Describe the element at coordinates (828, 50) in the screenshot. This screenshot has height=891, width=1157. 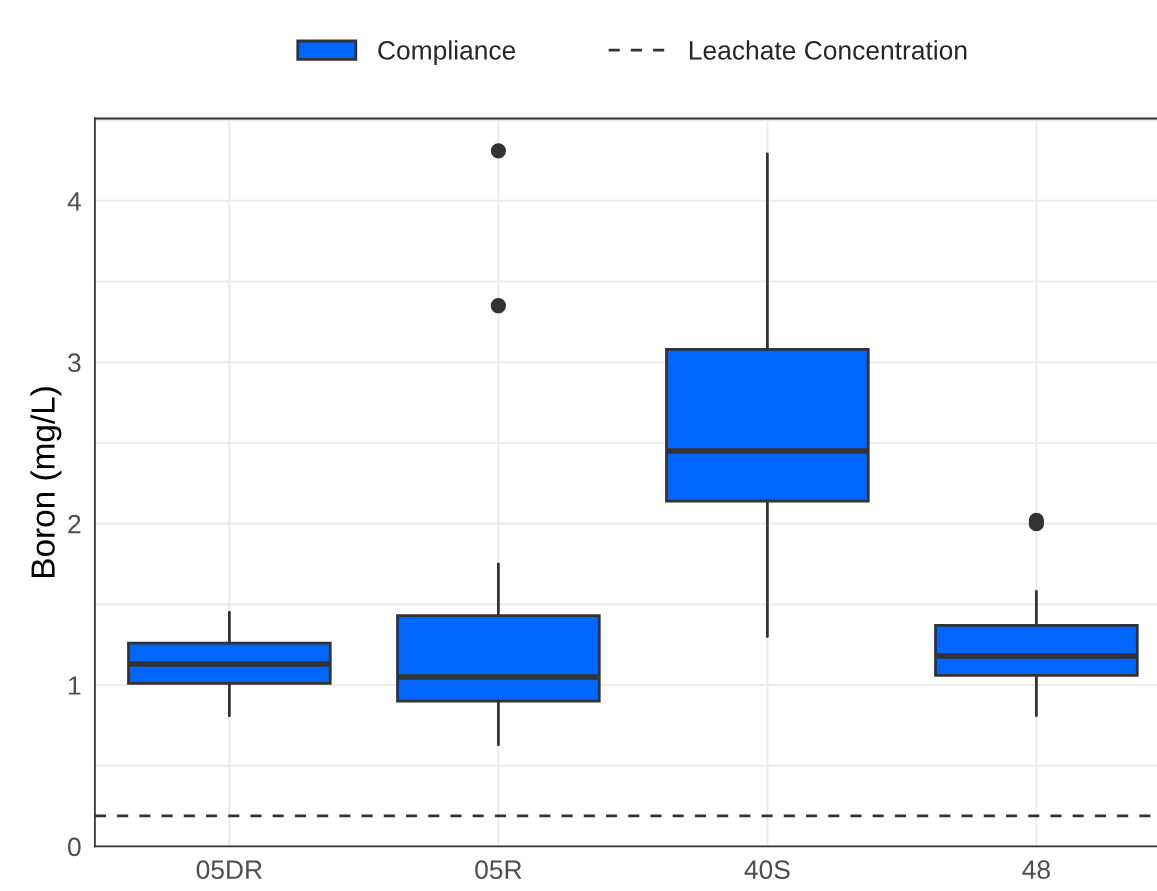
I see `legend-label: Leachate Concentration` at that location.